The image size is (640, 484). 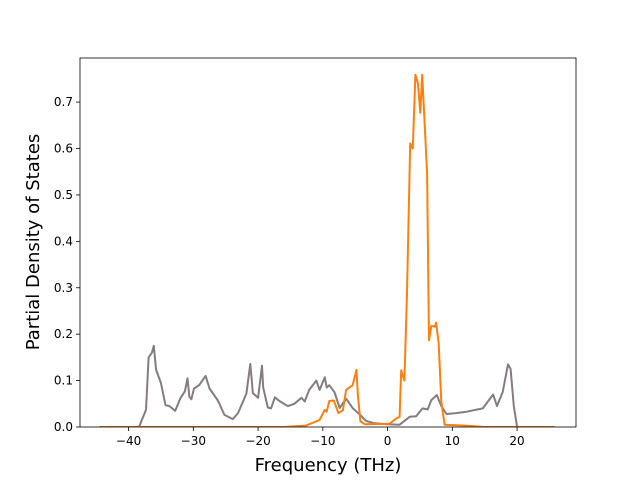 What do you see at coordinates (63, 381) in the screenshot?
I see `y-tick-label: 0.1` at bounding box center [63, 381].